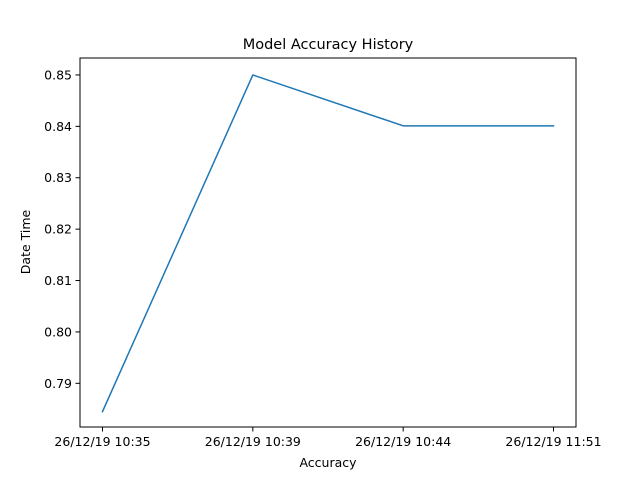 The width and height of the screenshot is (640, 480). What do you see at coordinates (58, 74) in the screenshot?
I see `y-tick-label: 0.85` at bounding box center [58, 74].